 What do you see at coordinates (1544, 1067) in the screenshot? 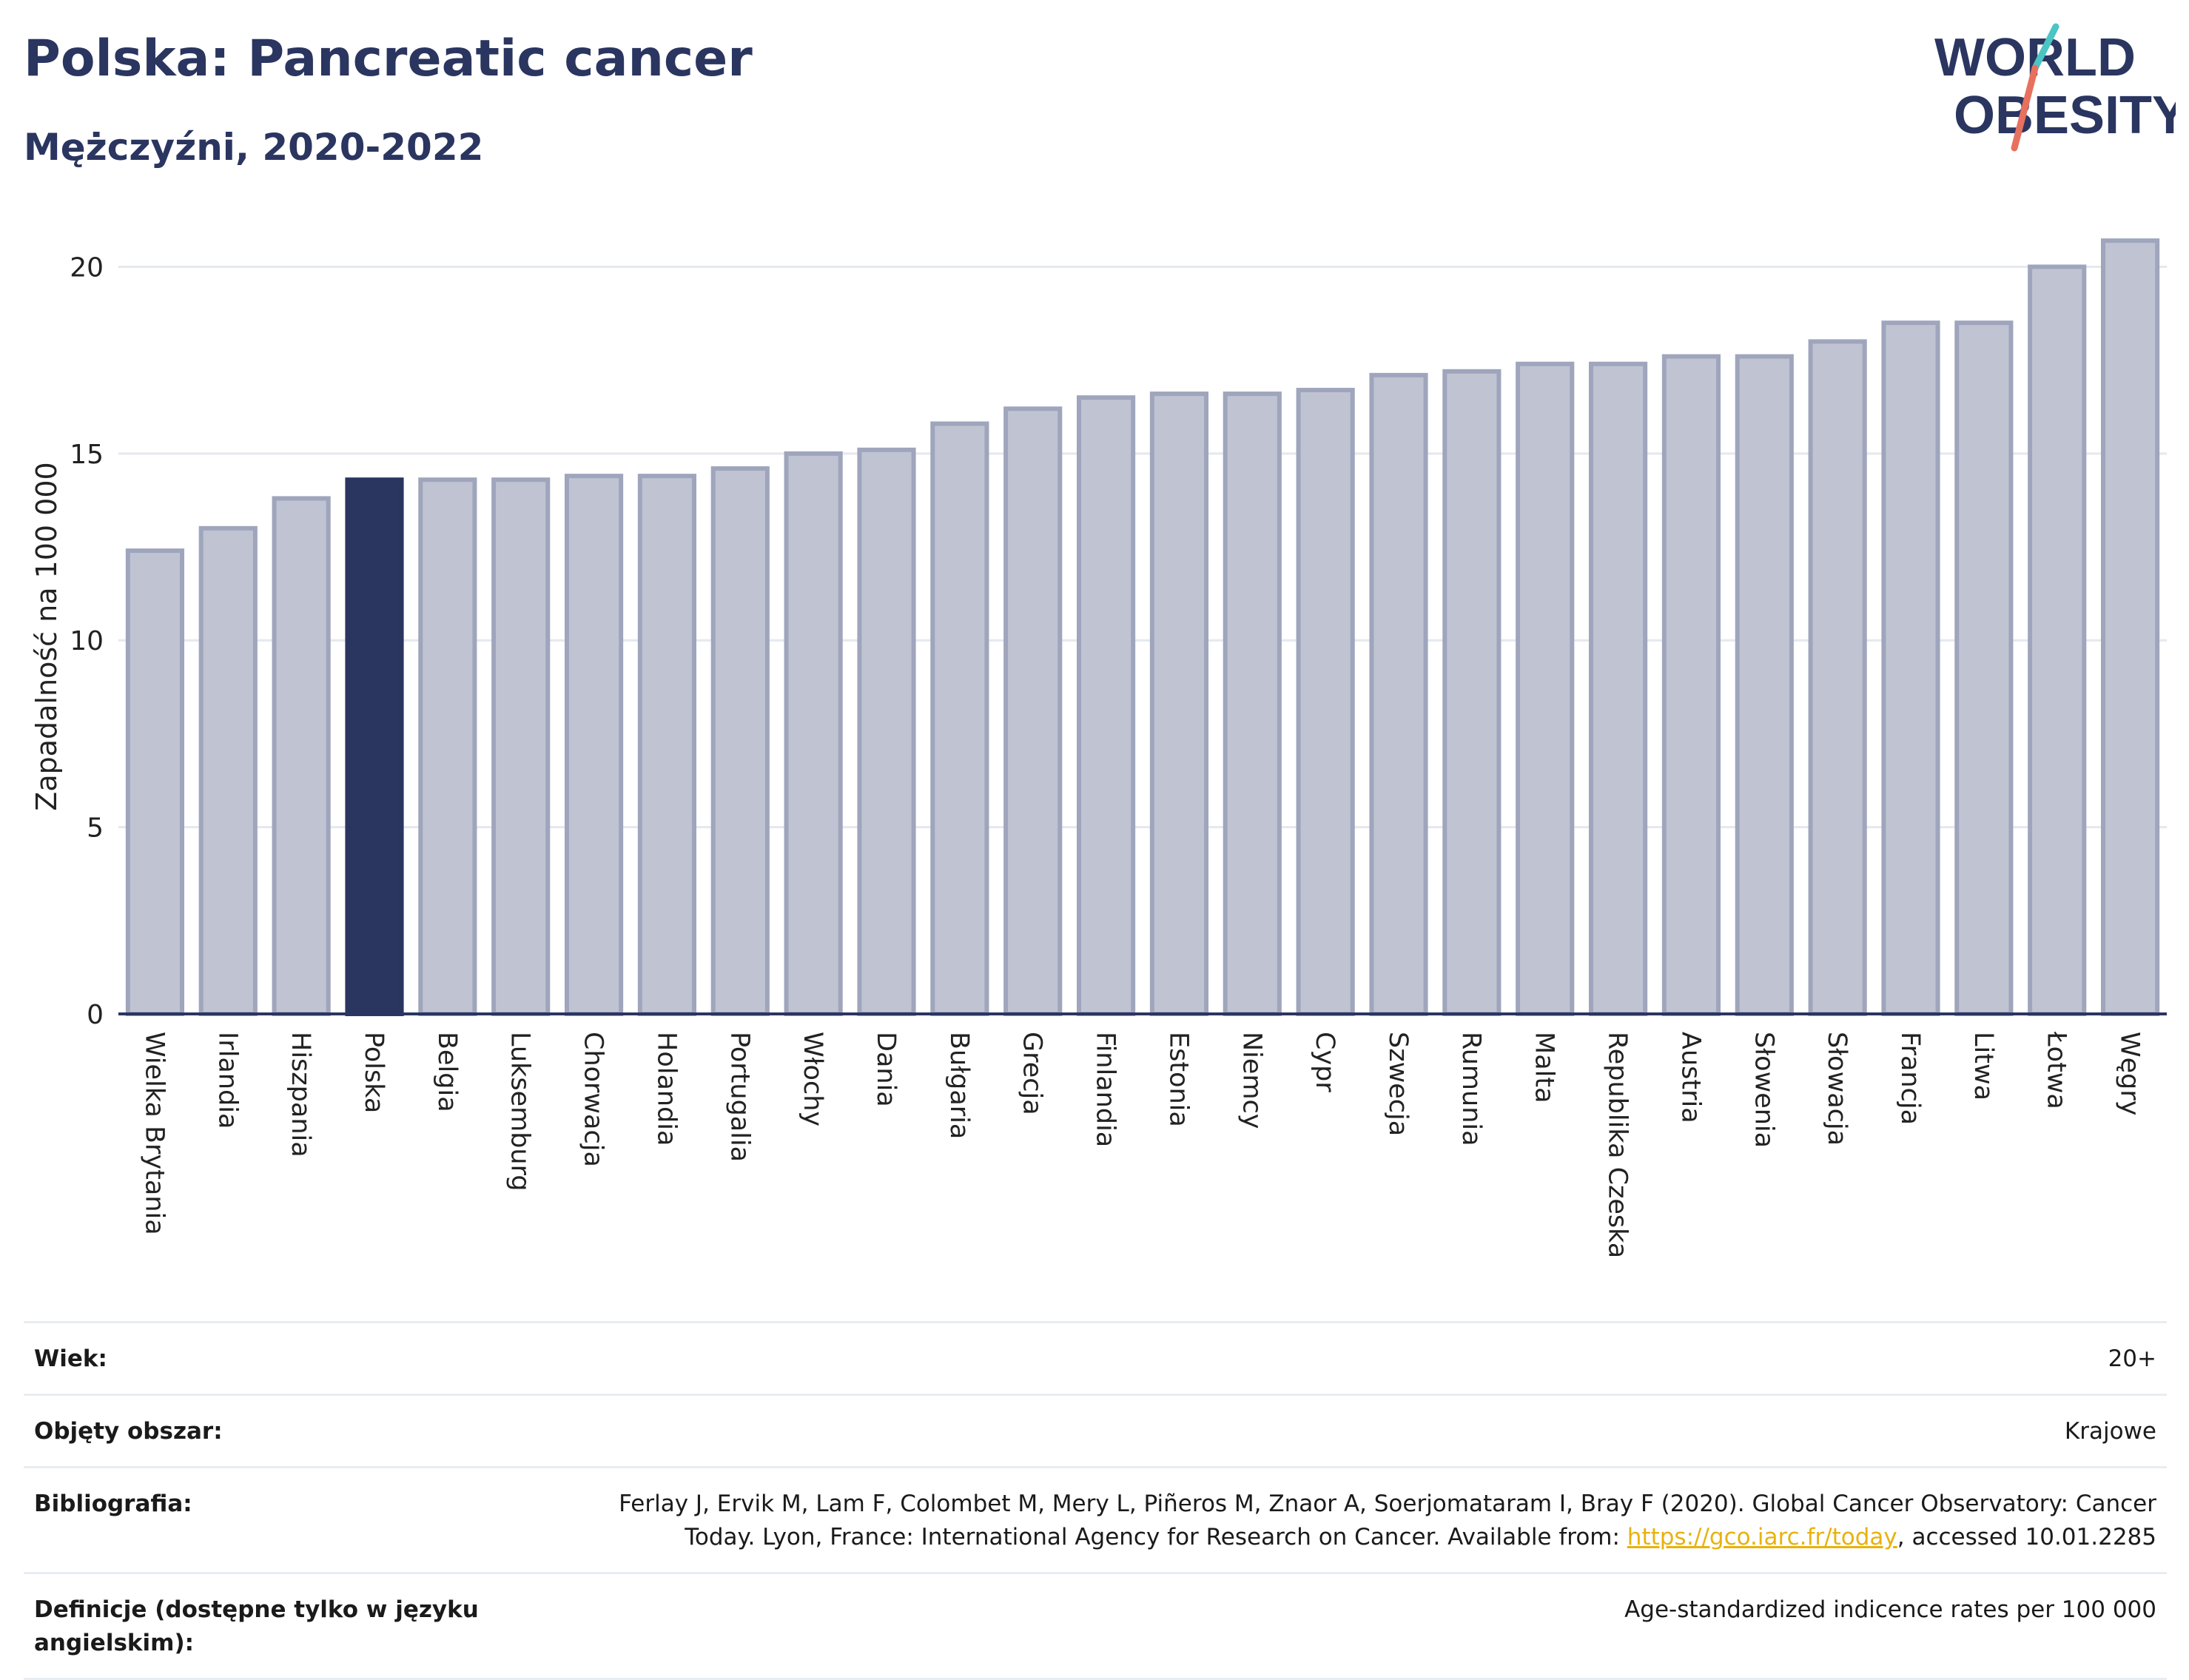
I see `x-tick-label: Malta` at bounding box center [1544, 1067].